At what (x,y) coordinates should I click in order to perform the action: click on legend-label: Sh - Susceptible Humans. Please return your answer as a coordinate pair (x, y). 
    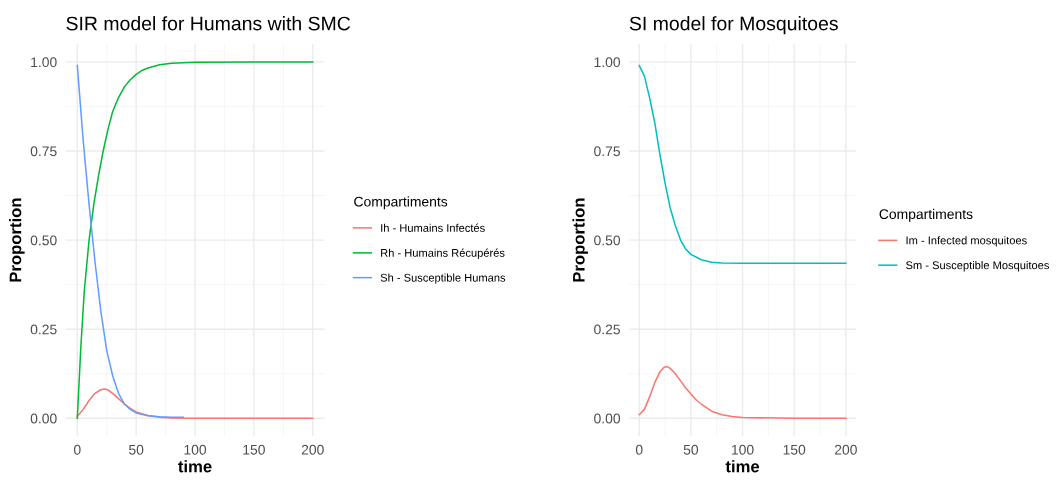
    Looking at the image, I should click on (443, 278).